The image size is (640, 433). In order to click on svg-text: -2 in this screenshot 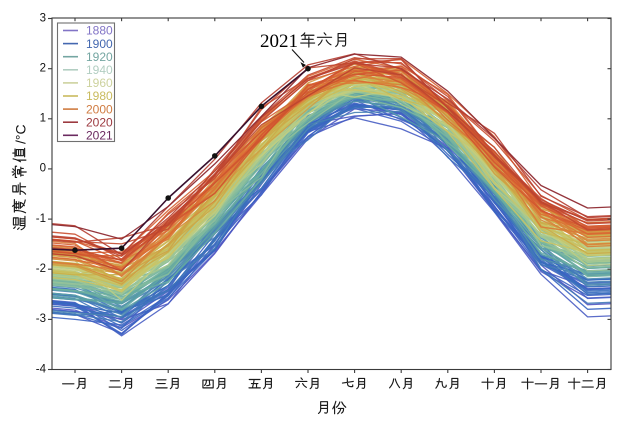, I will do `click(41, 269)`.